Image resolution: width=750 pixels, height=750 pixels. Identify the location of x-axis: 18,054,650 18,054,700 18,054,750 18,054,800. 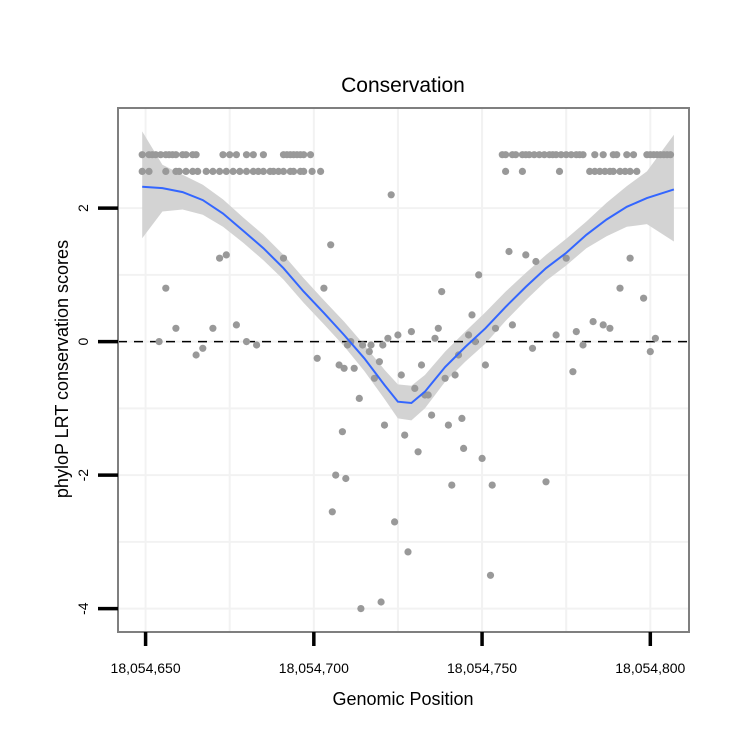
(398, 654).